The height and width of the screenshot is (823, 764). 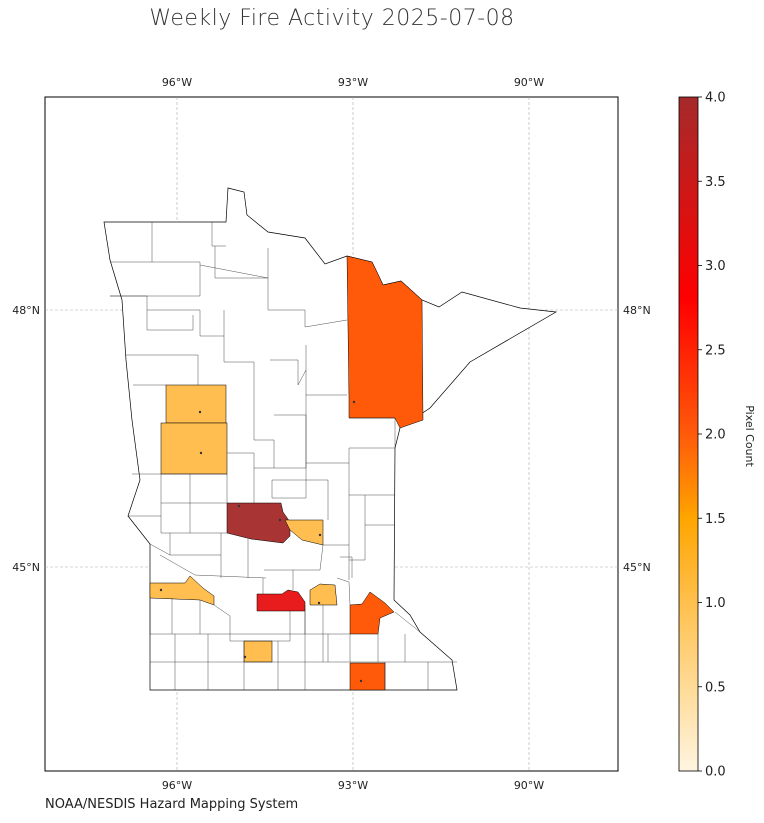 I want to click on tick-lon-bottom: 93°W, so click(x=353, y=785).